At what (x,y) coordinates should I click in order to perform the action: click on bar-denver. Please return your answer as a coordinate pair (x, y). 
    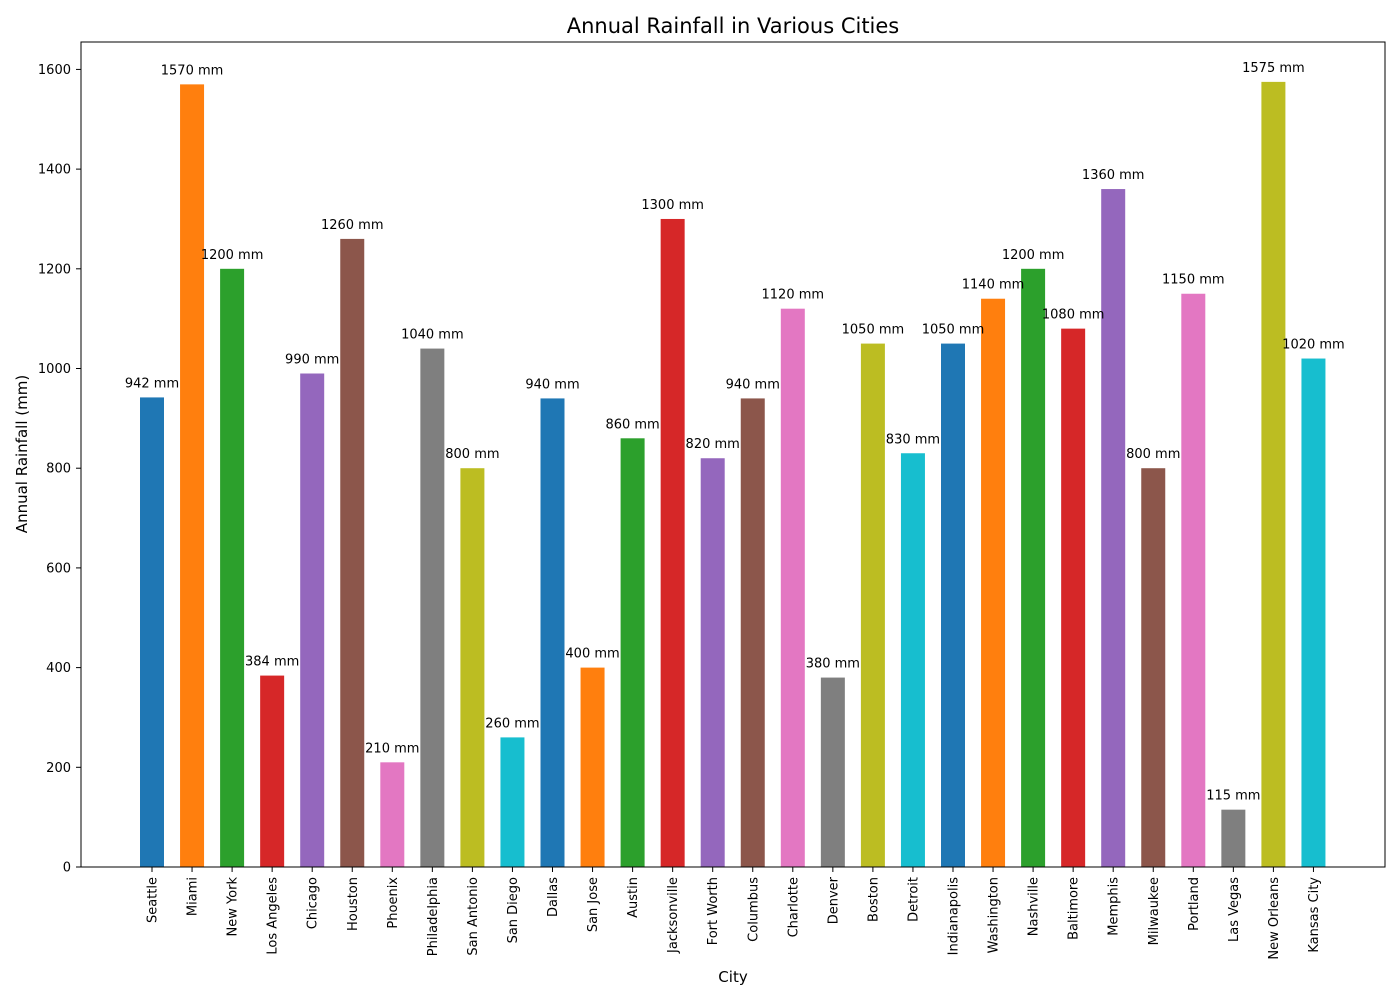
    Looking at the image, I should click on (832, 772).